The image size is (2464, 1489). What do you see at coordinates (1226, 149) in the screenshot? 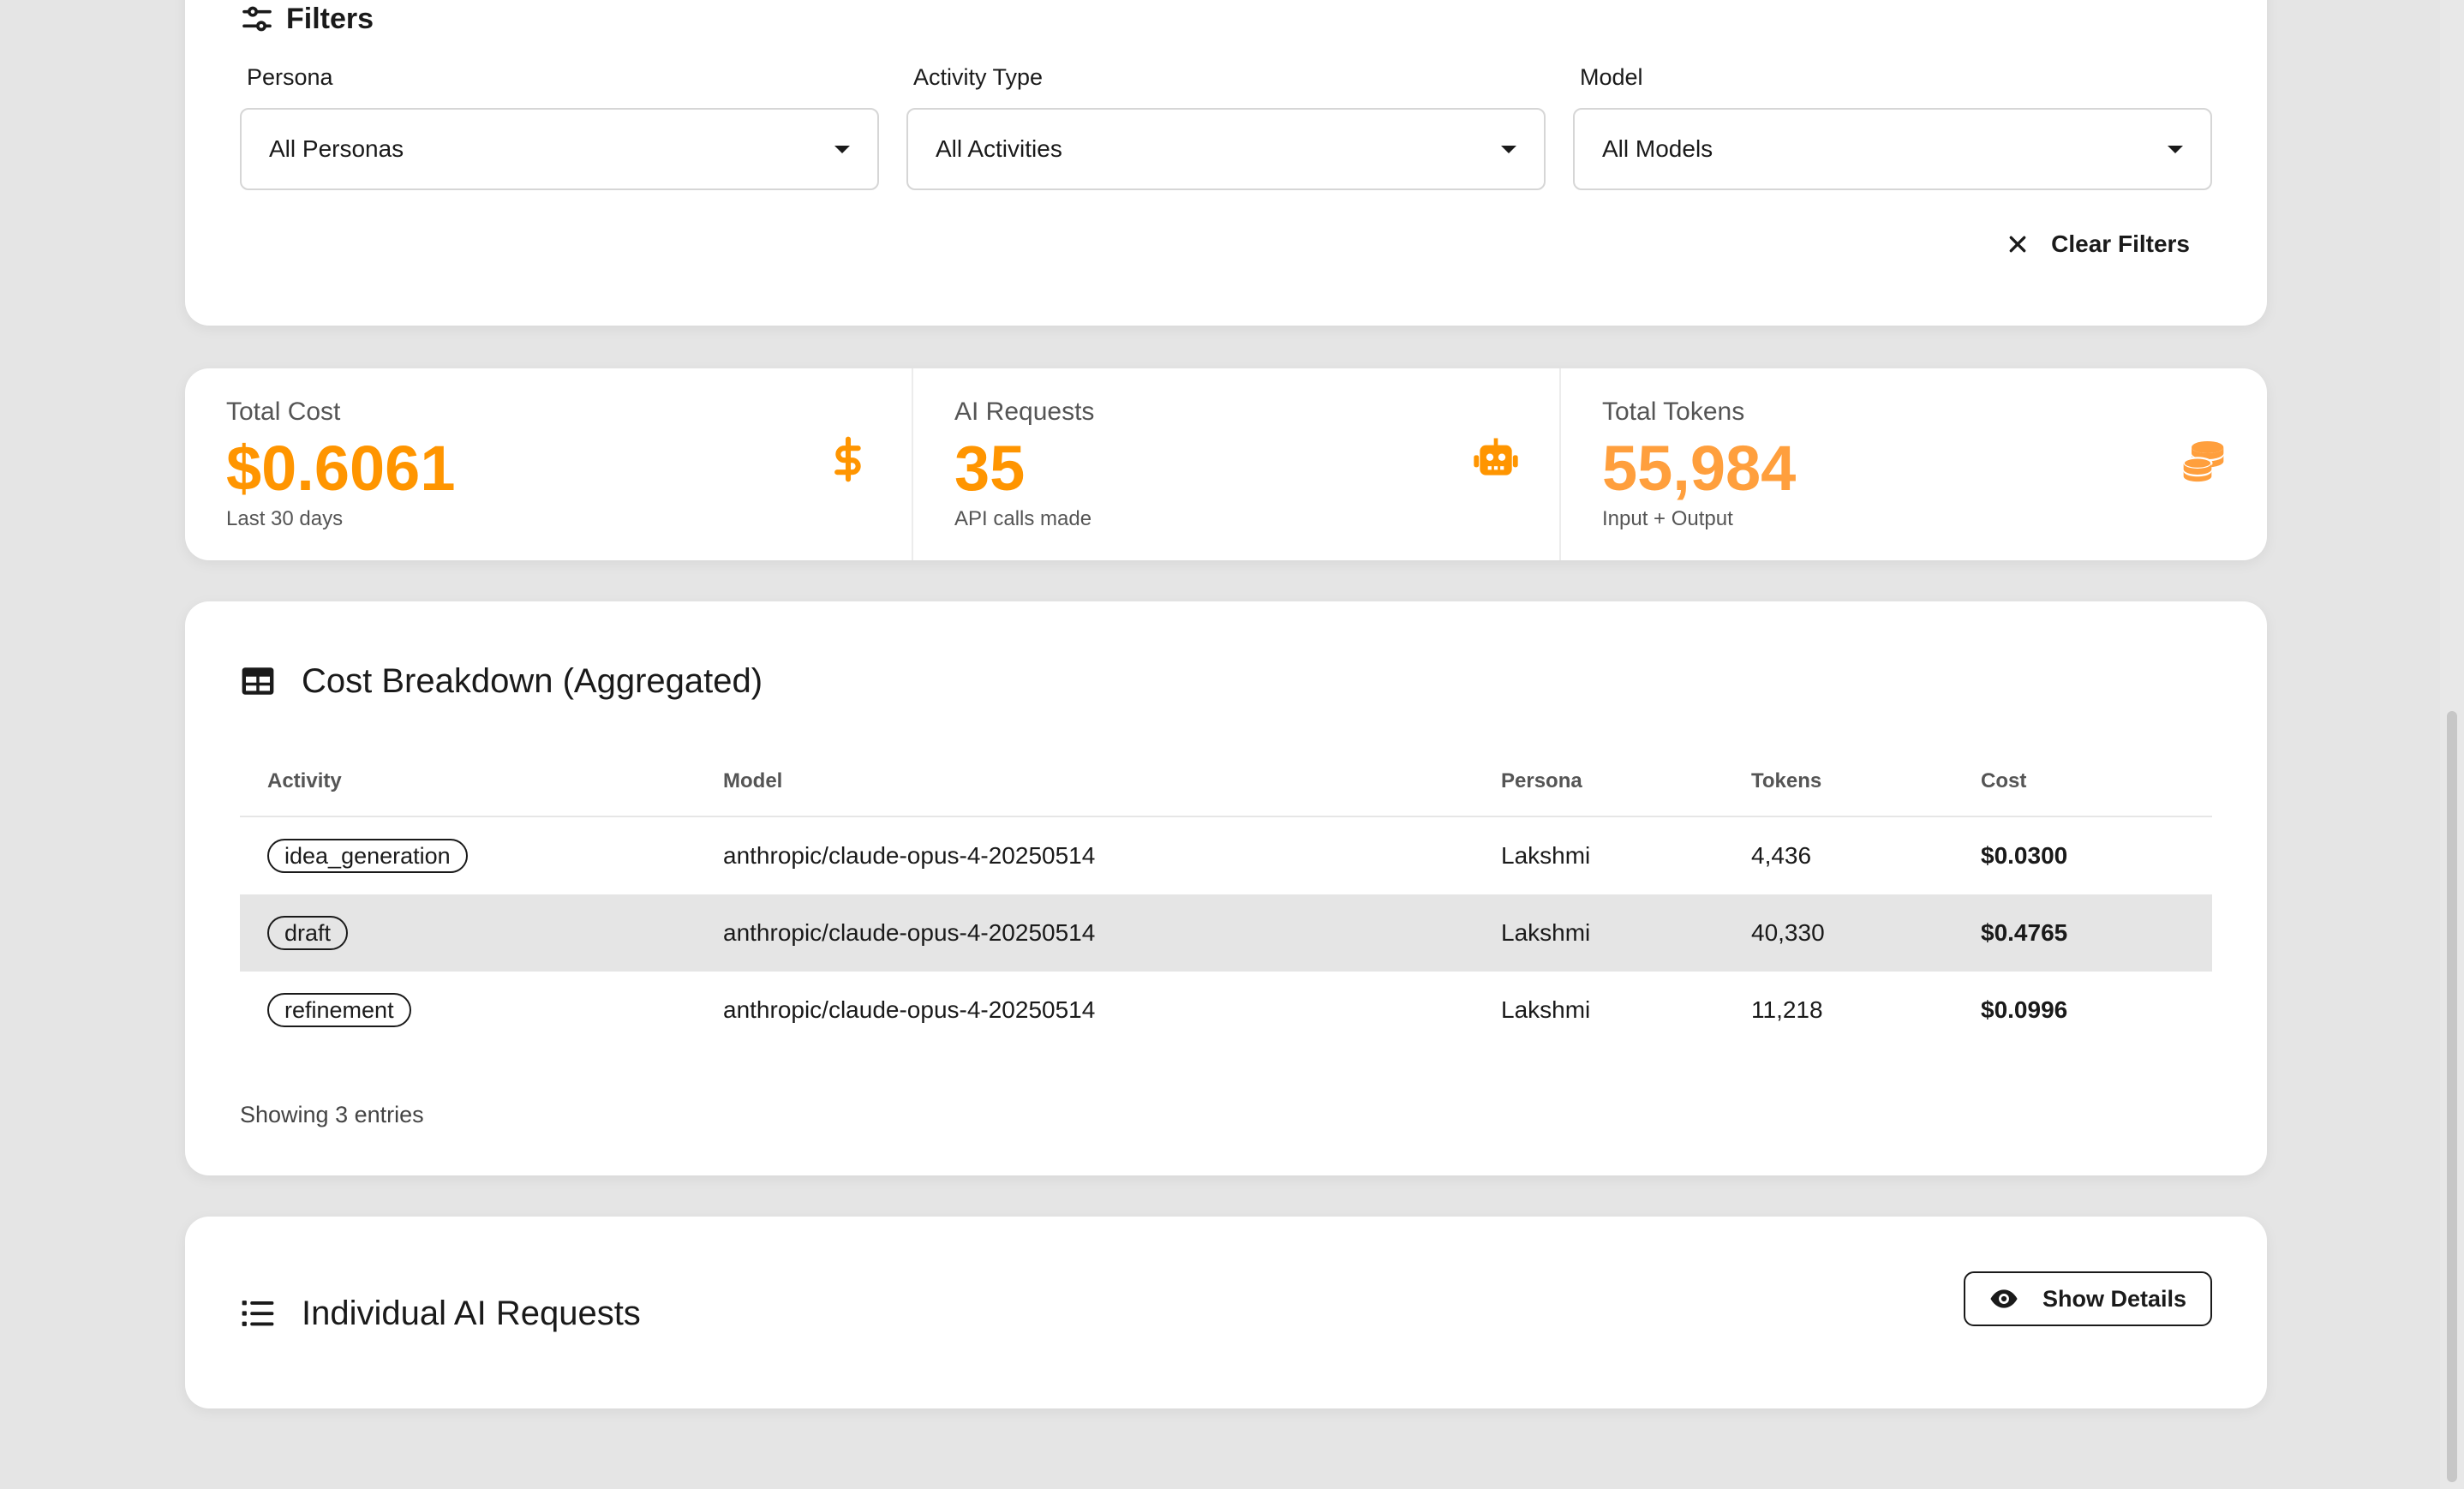
I see `activity-type-select: All Activities` at bounding box center [1226, 149].